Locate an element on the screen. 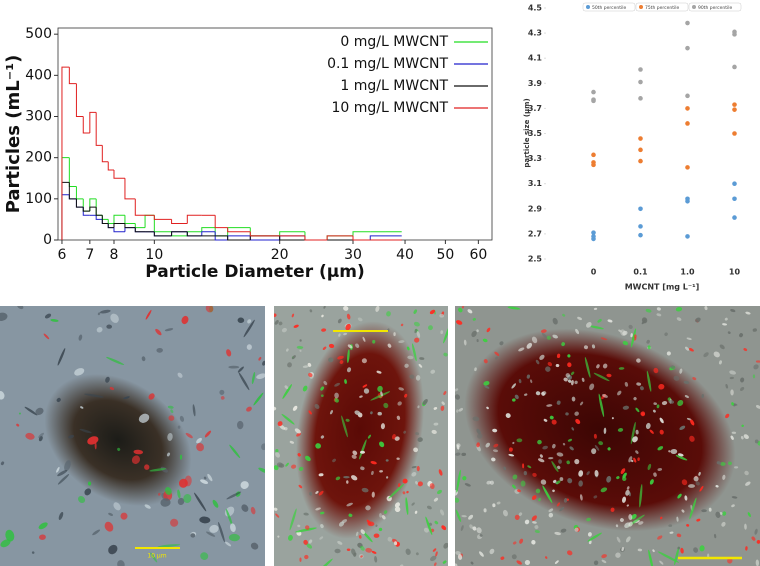  y-tick-label: 400 is located at coordinates (38, 75).